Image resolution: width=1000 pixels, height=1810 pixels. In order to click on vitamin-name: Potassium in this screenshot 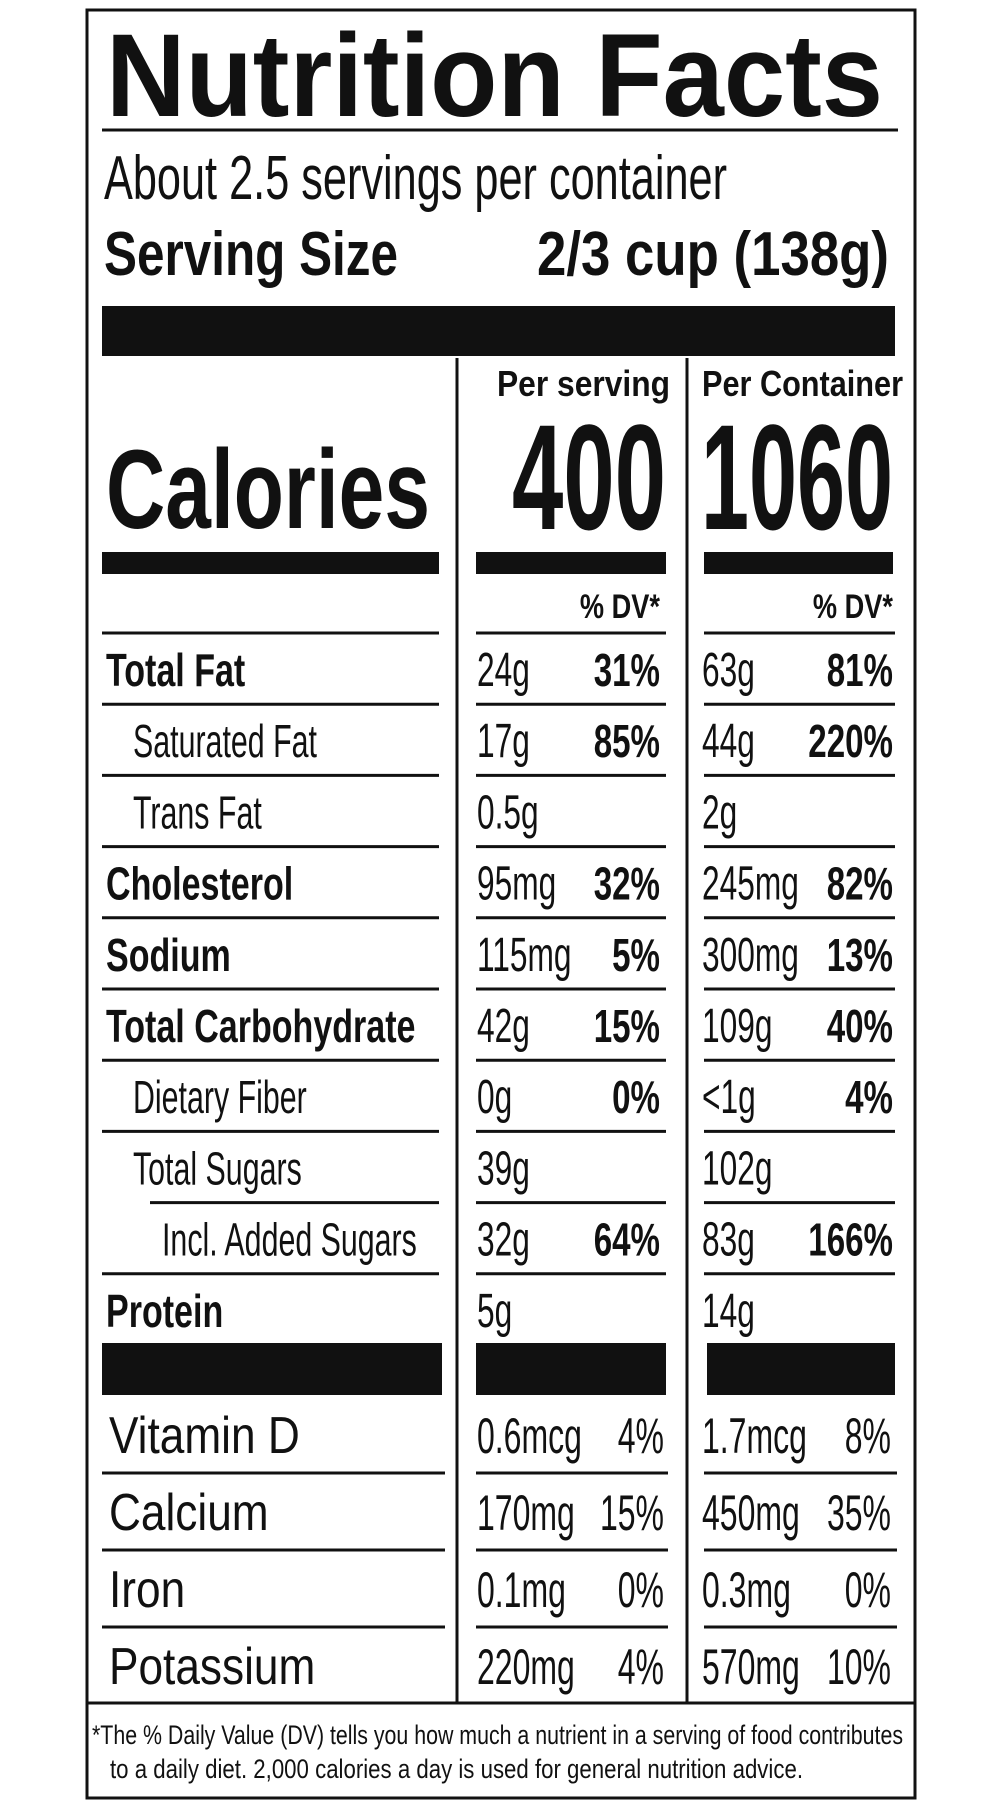, I will do `click(212, 1667)`.